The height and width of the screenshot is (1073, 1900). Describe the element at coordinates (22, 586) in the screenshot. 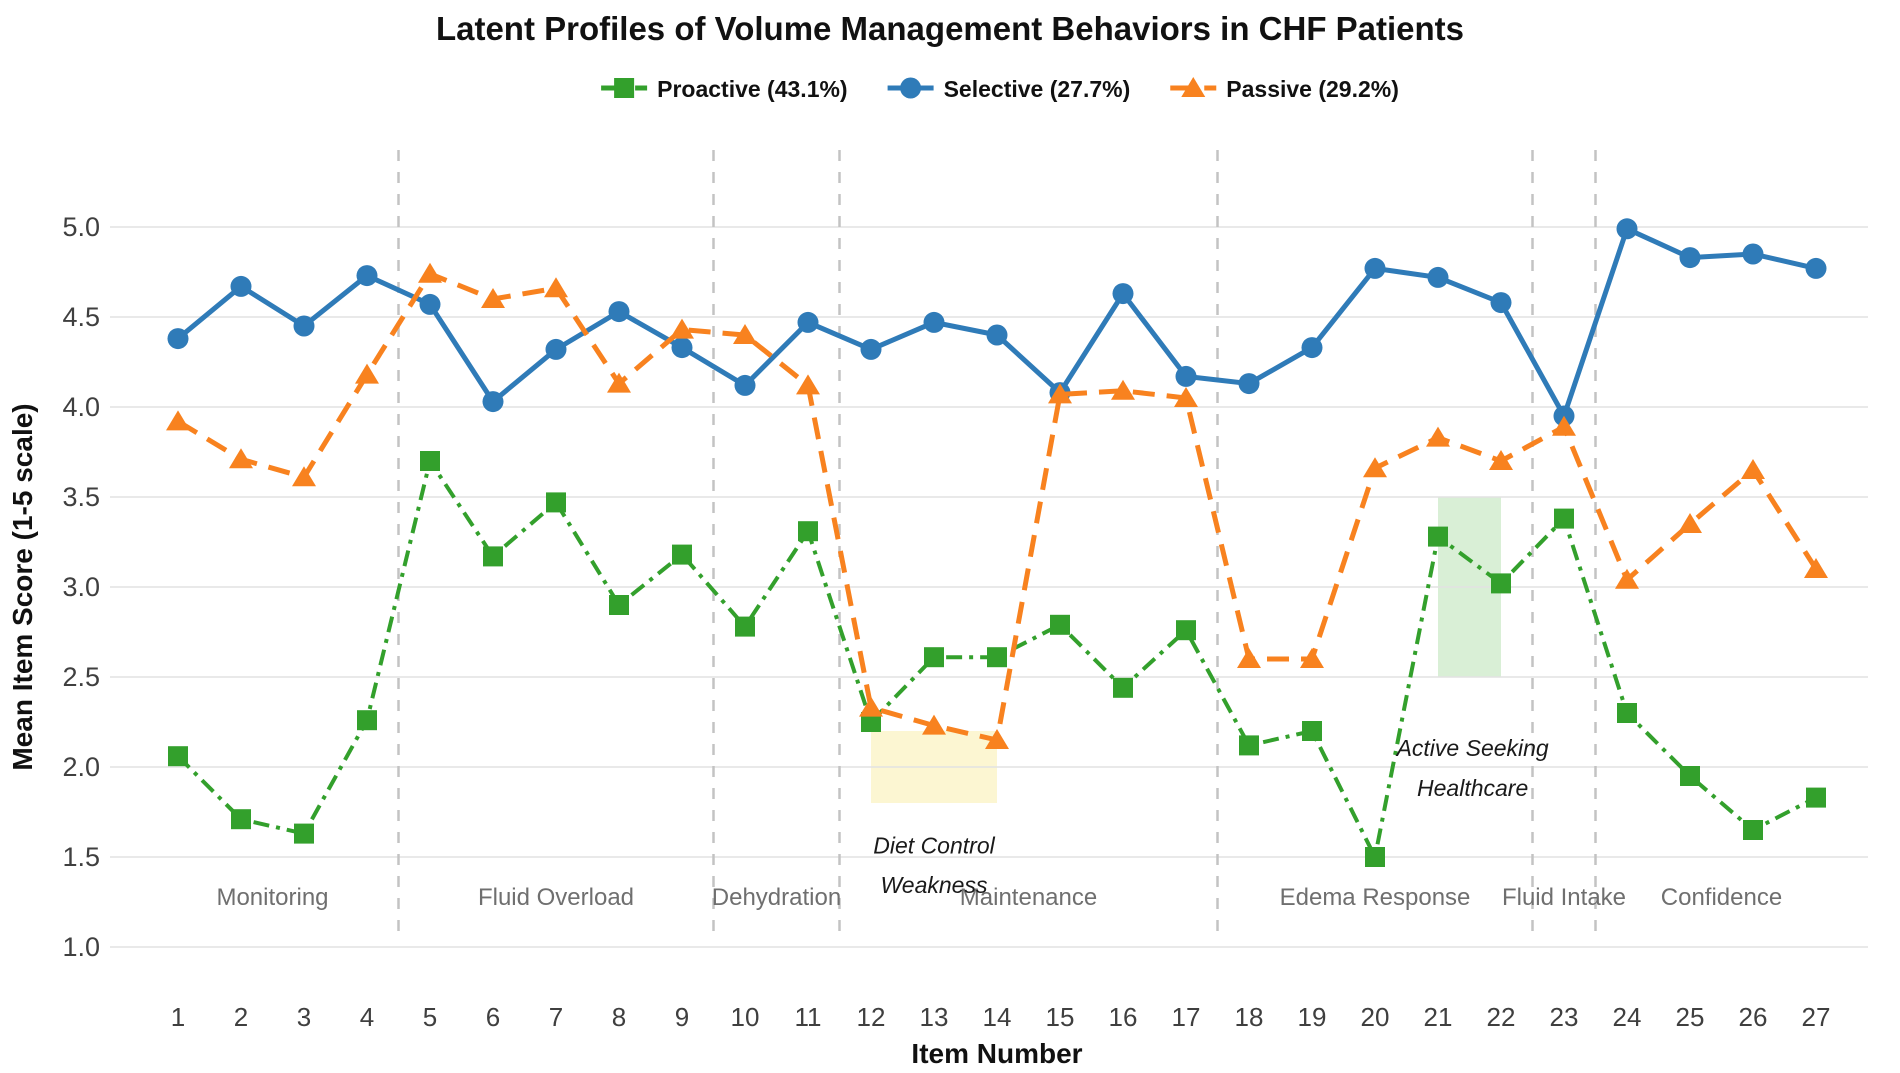

I see `y-axis-title: Mean Item Score (1-5 scale)` at that location.